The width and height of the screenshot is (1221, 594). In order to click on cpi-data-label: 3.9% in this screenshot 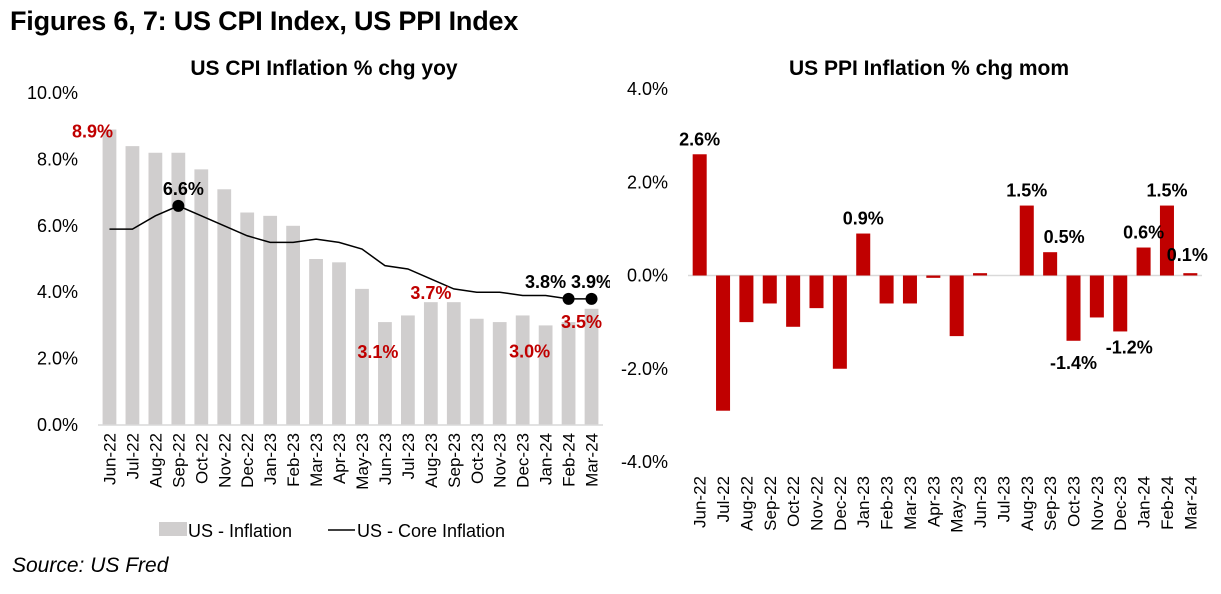, I will do `click(590, 282)`.